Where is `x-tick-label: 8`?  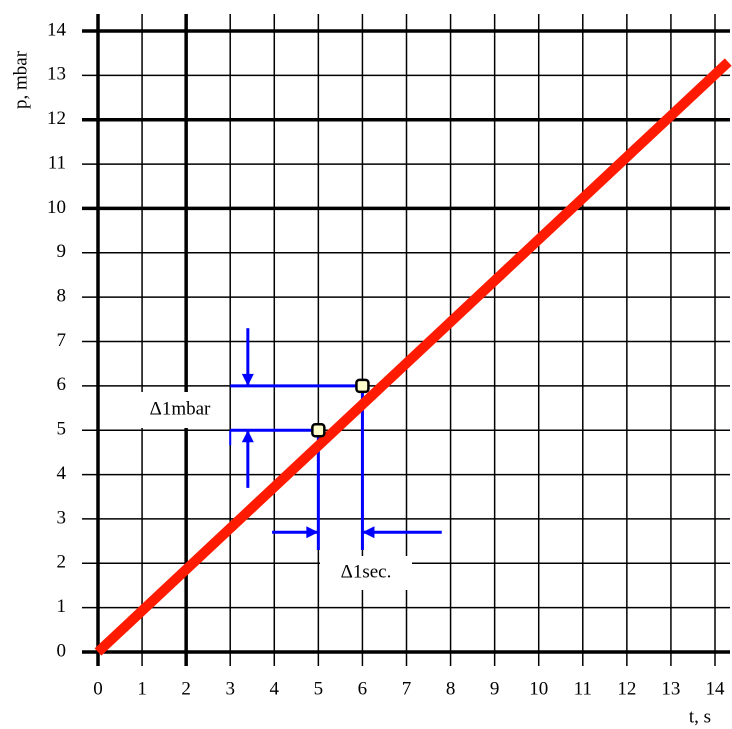 x-tick-label: 8 is located at coordinates (451, 688).